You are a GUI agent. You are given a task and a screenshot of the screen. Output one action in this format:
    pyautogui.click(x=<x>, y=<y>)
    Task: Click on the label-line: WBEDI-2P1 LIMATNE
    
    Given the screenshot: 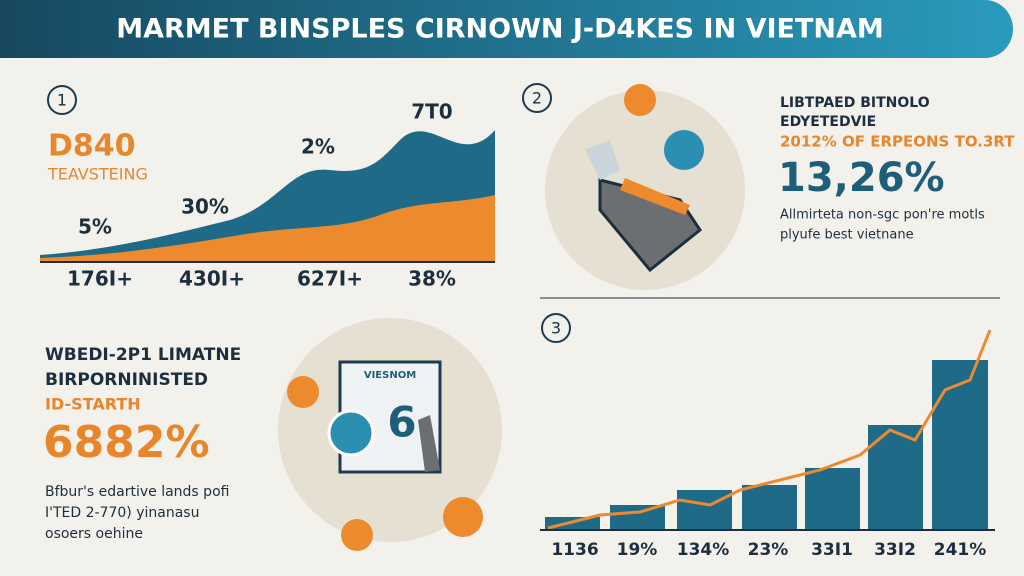 What is the action you would take?
    pyautogui.click(x=143, y=355)
    